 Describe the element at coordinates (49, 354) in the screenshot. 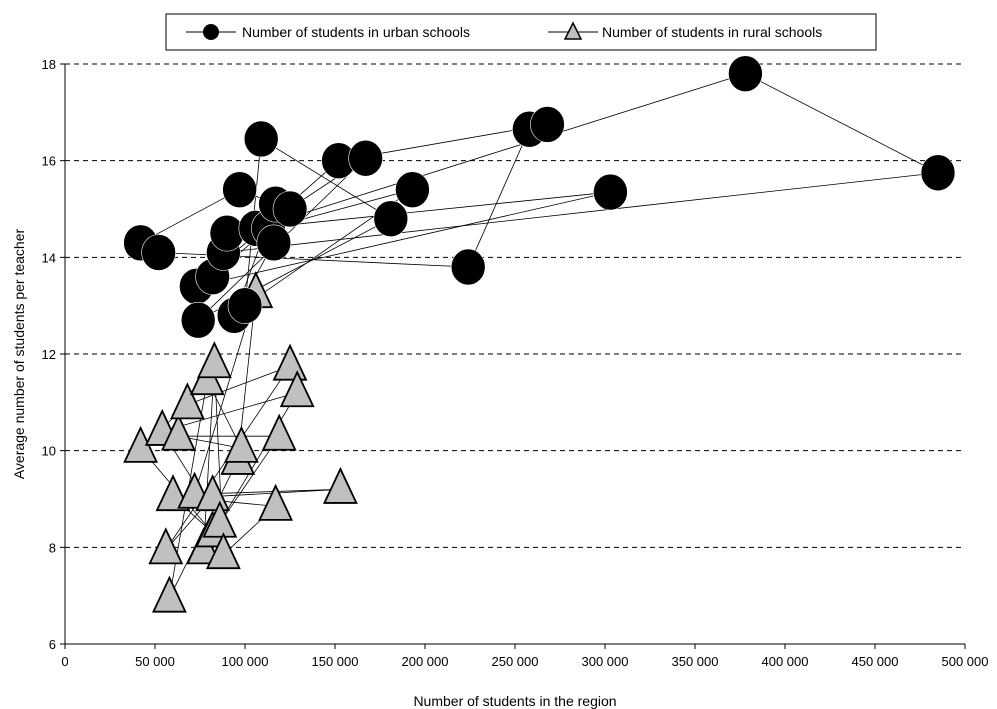

I see `y-tick-label: 12` at that location.